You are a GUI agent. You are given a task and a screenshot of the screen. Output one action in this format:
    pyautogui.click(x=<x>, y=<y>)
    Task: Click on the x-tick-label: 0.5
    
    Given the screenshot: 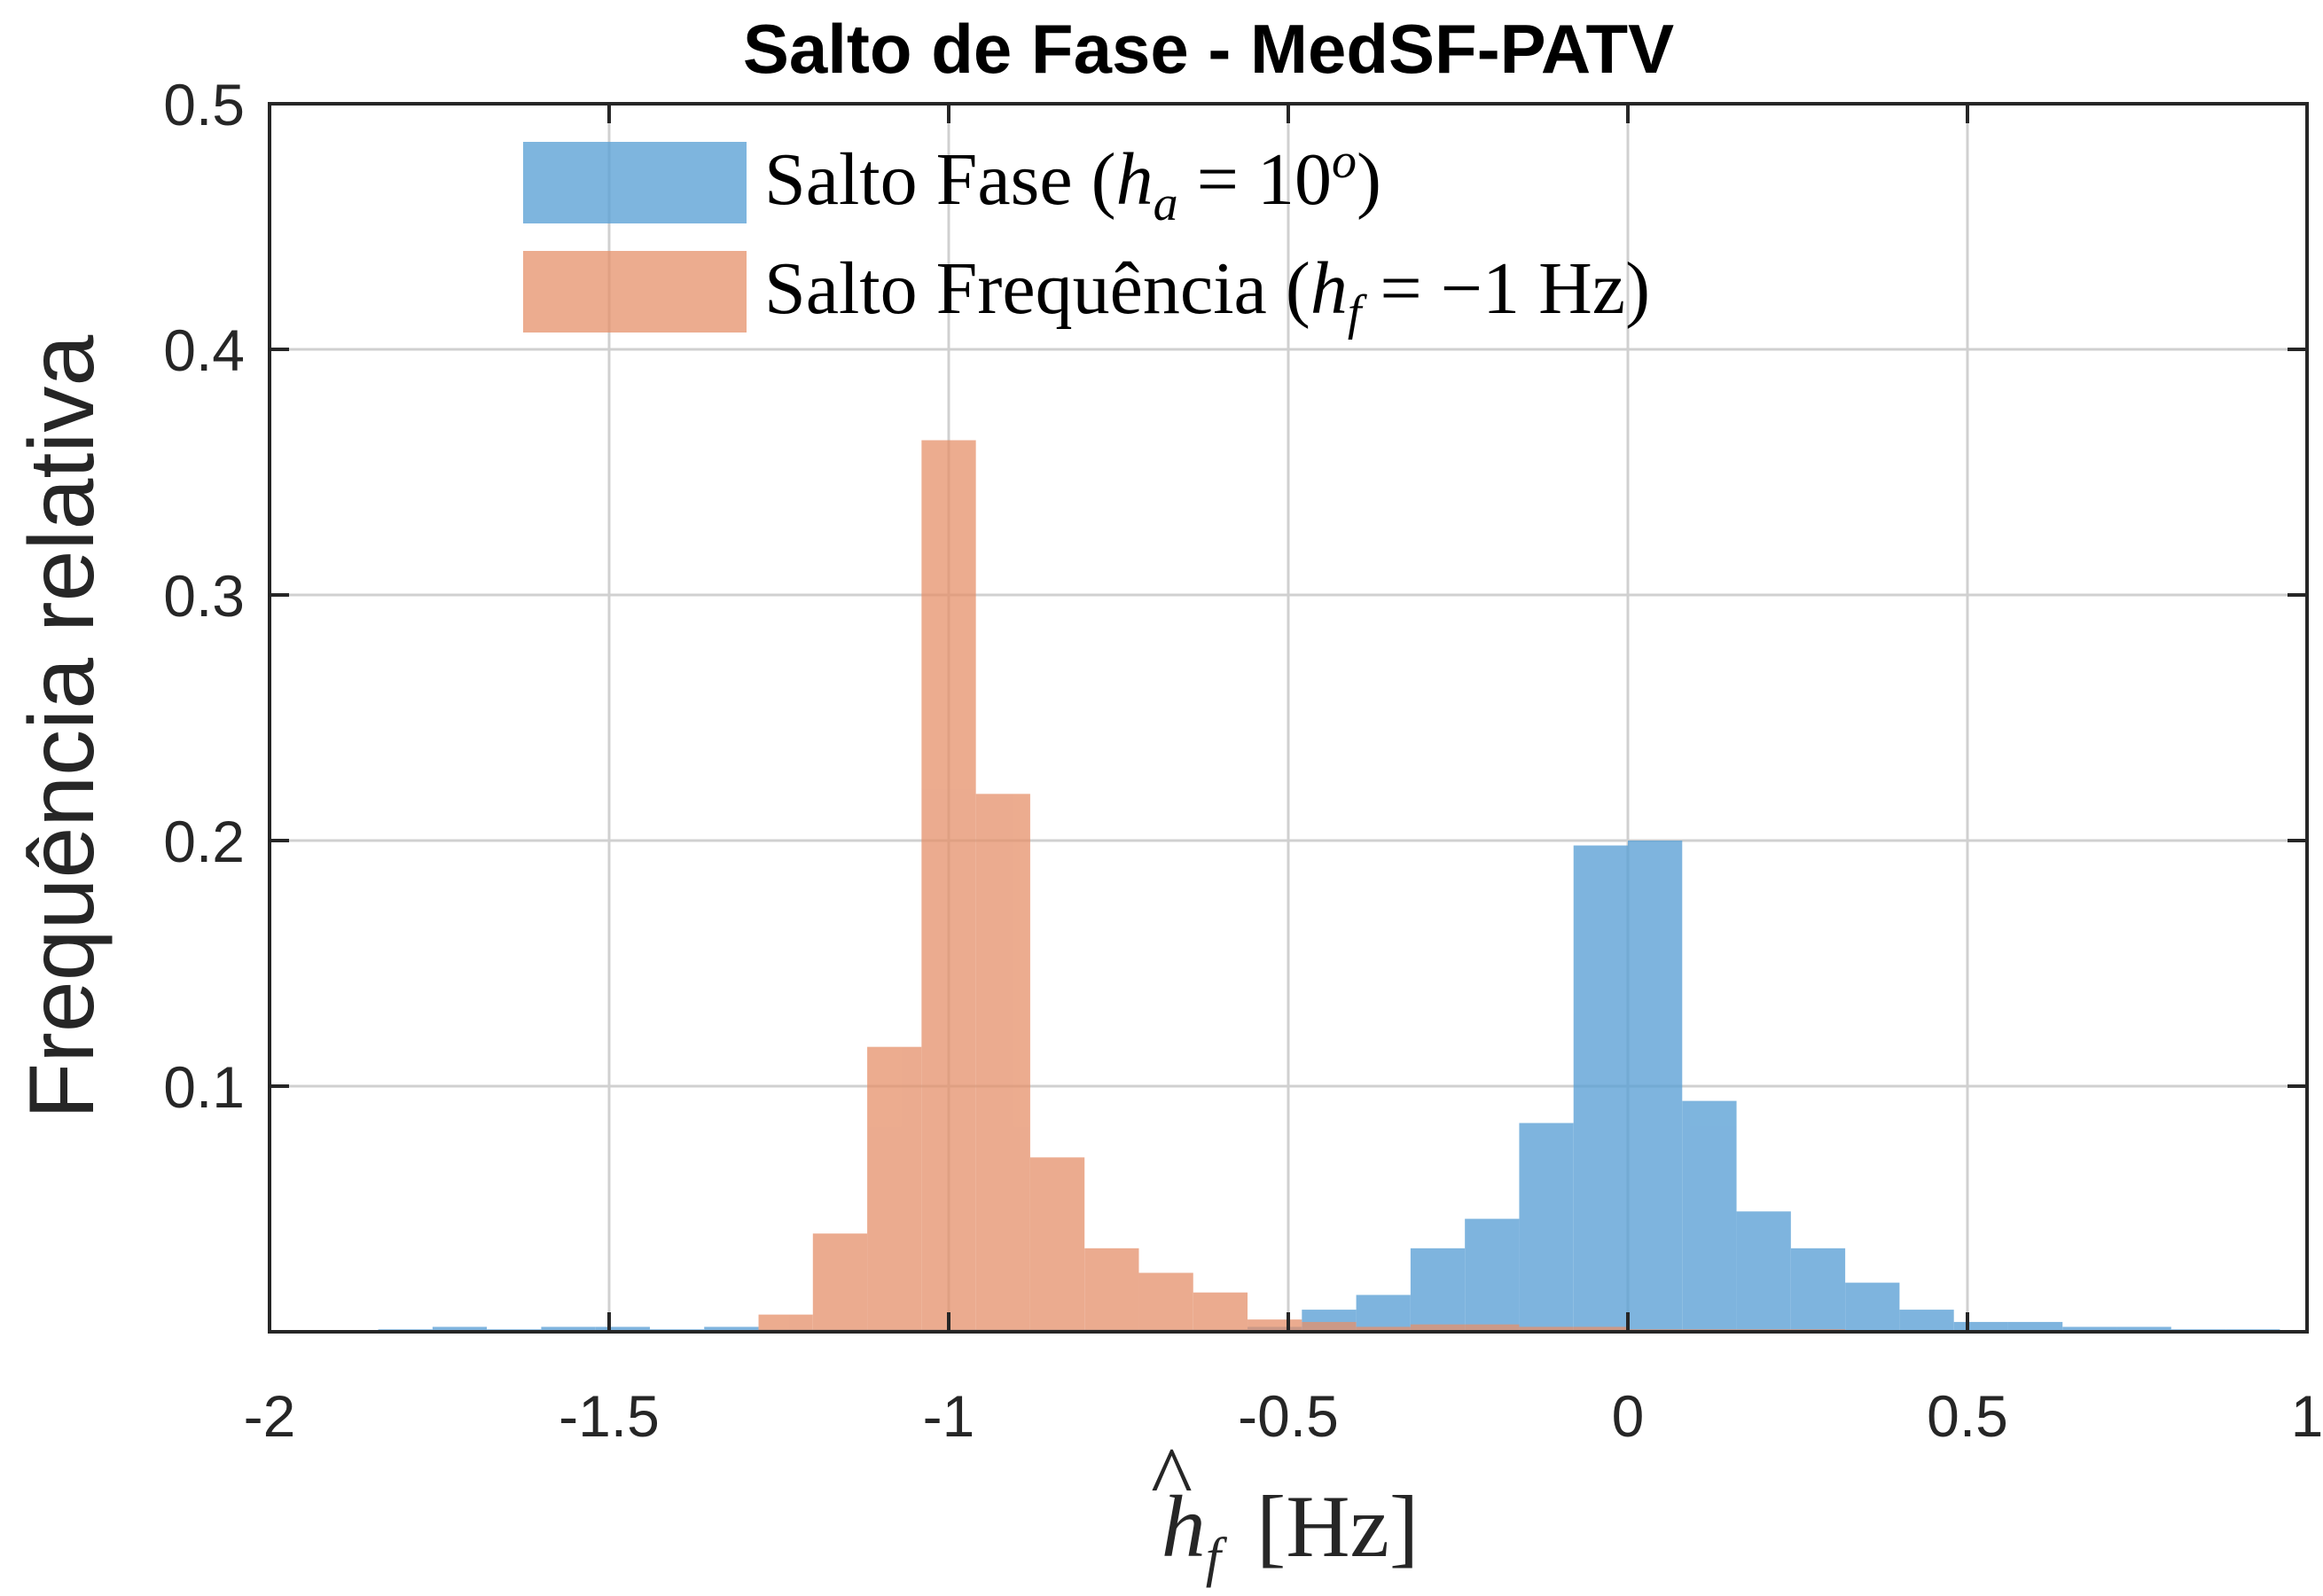 What is the action you would take?
    pyautogui.click(x=1968, y=1416)
    